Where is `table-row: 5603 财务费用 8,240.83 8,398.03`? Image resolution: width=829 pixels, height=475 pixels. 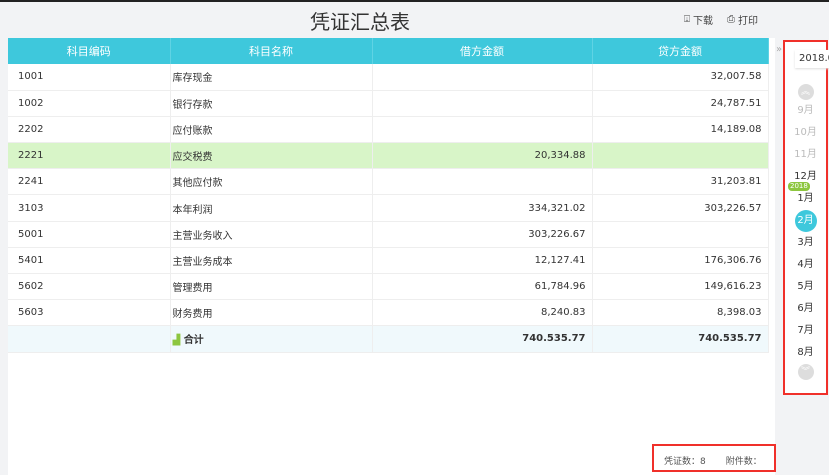
table-row: 5603 财务费用 8,240.83 8,398.03 is located at coordinates (388, 313).